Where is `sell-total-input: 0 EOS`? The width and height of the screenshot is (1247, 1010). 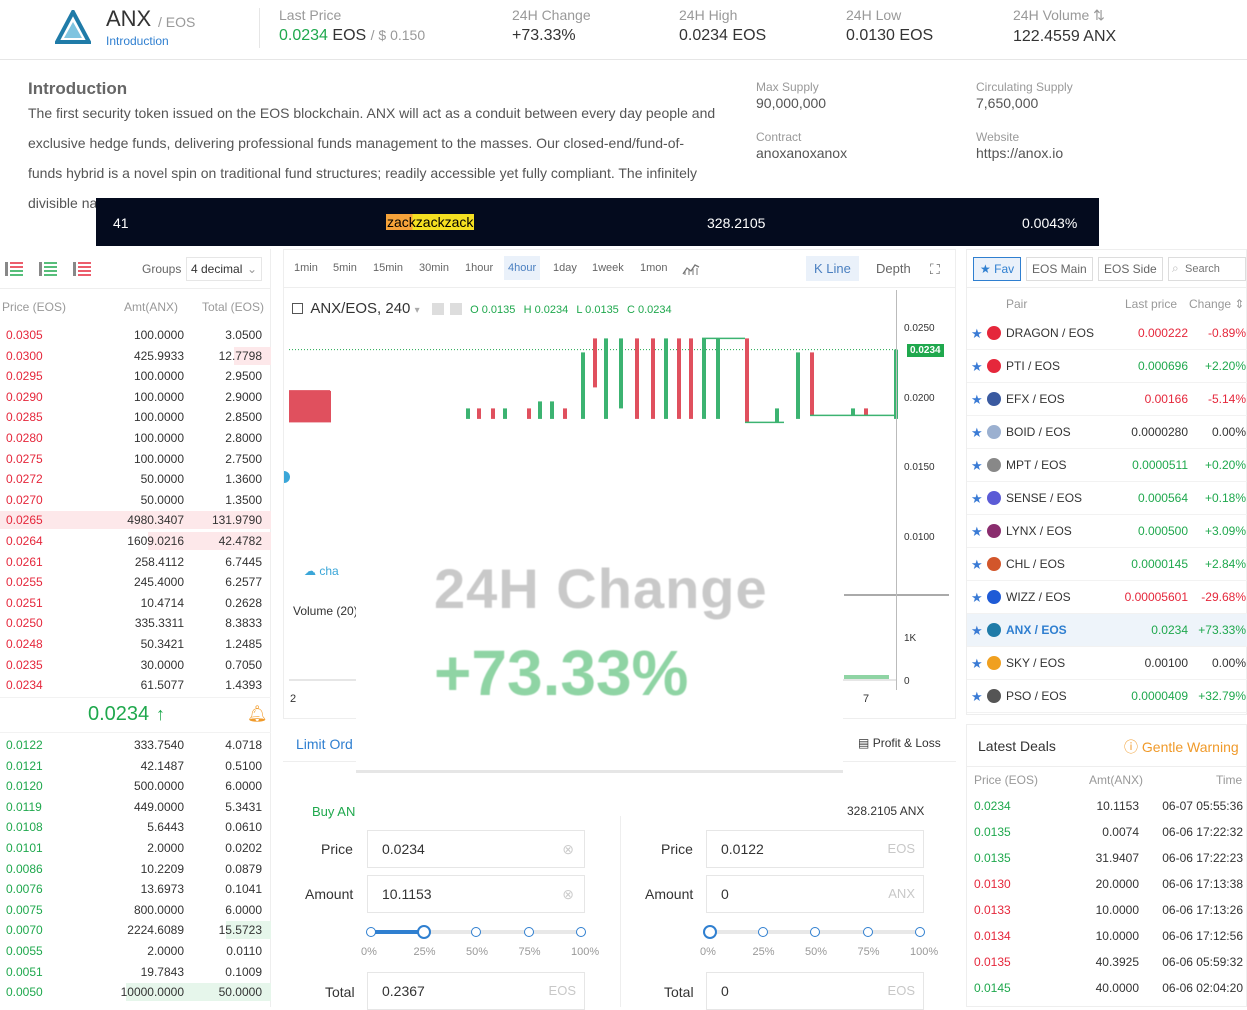 sell-total-input: 0 EOS is located at coordinates (815, 991).